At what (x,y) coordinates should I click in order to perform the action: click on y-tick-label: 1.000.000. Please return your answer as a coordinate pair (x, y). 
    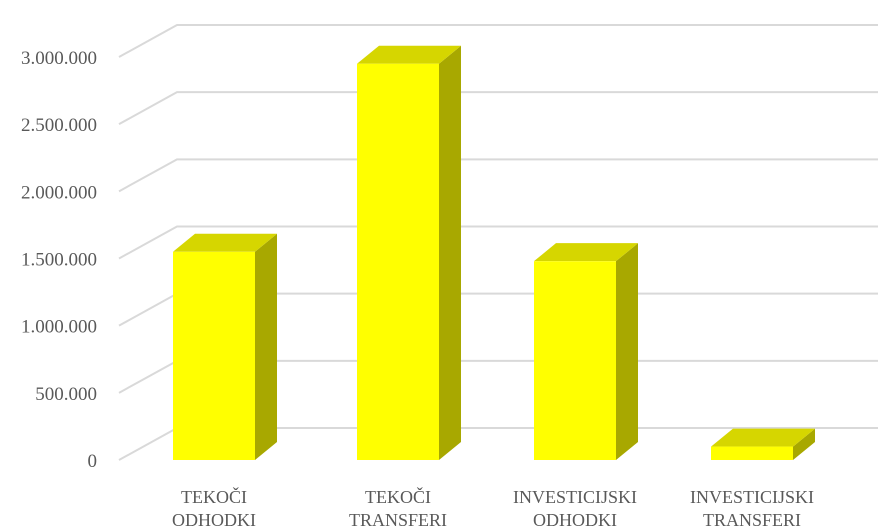
    Looking at the image, I should click on (59, 327).